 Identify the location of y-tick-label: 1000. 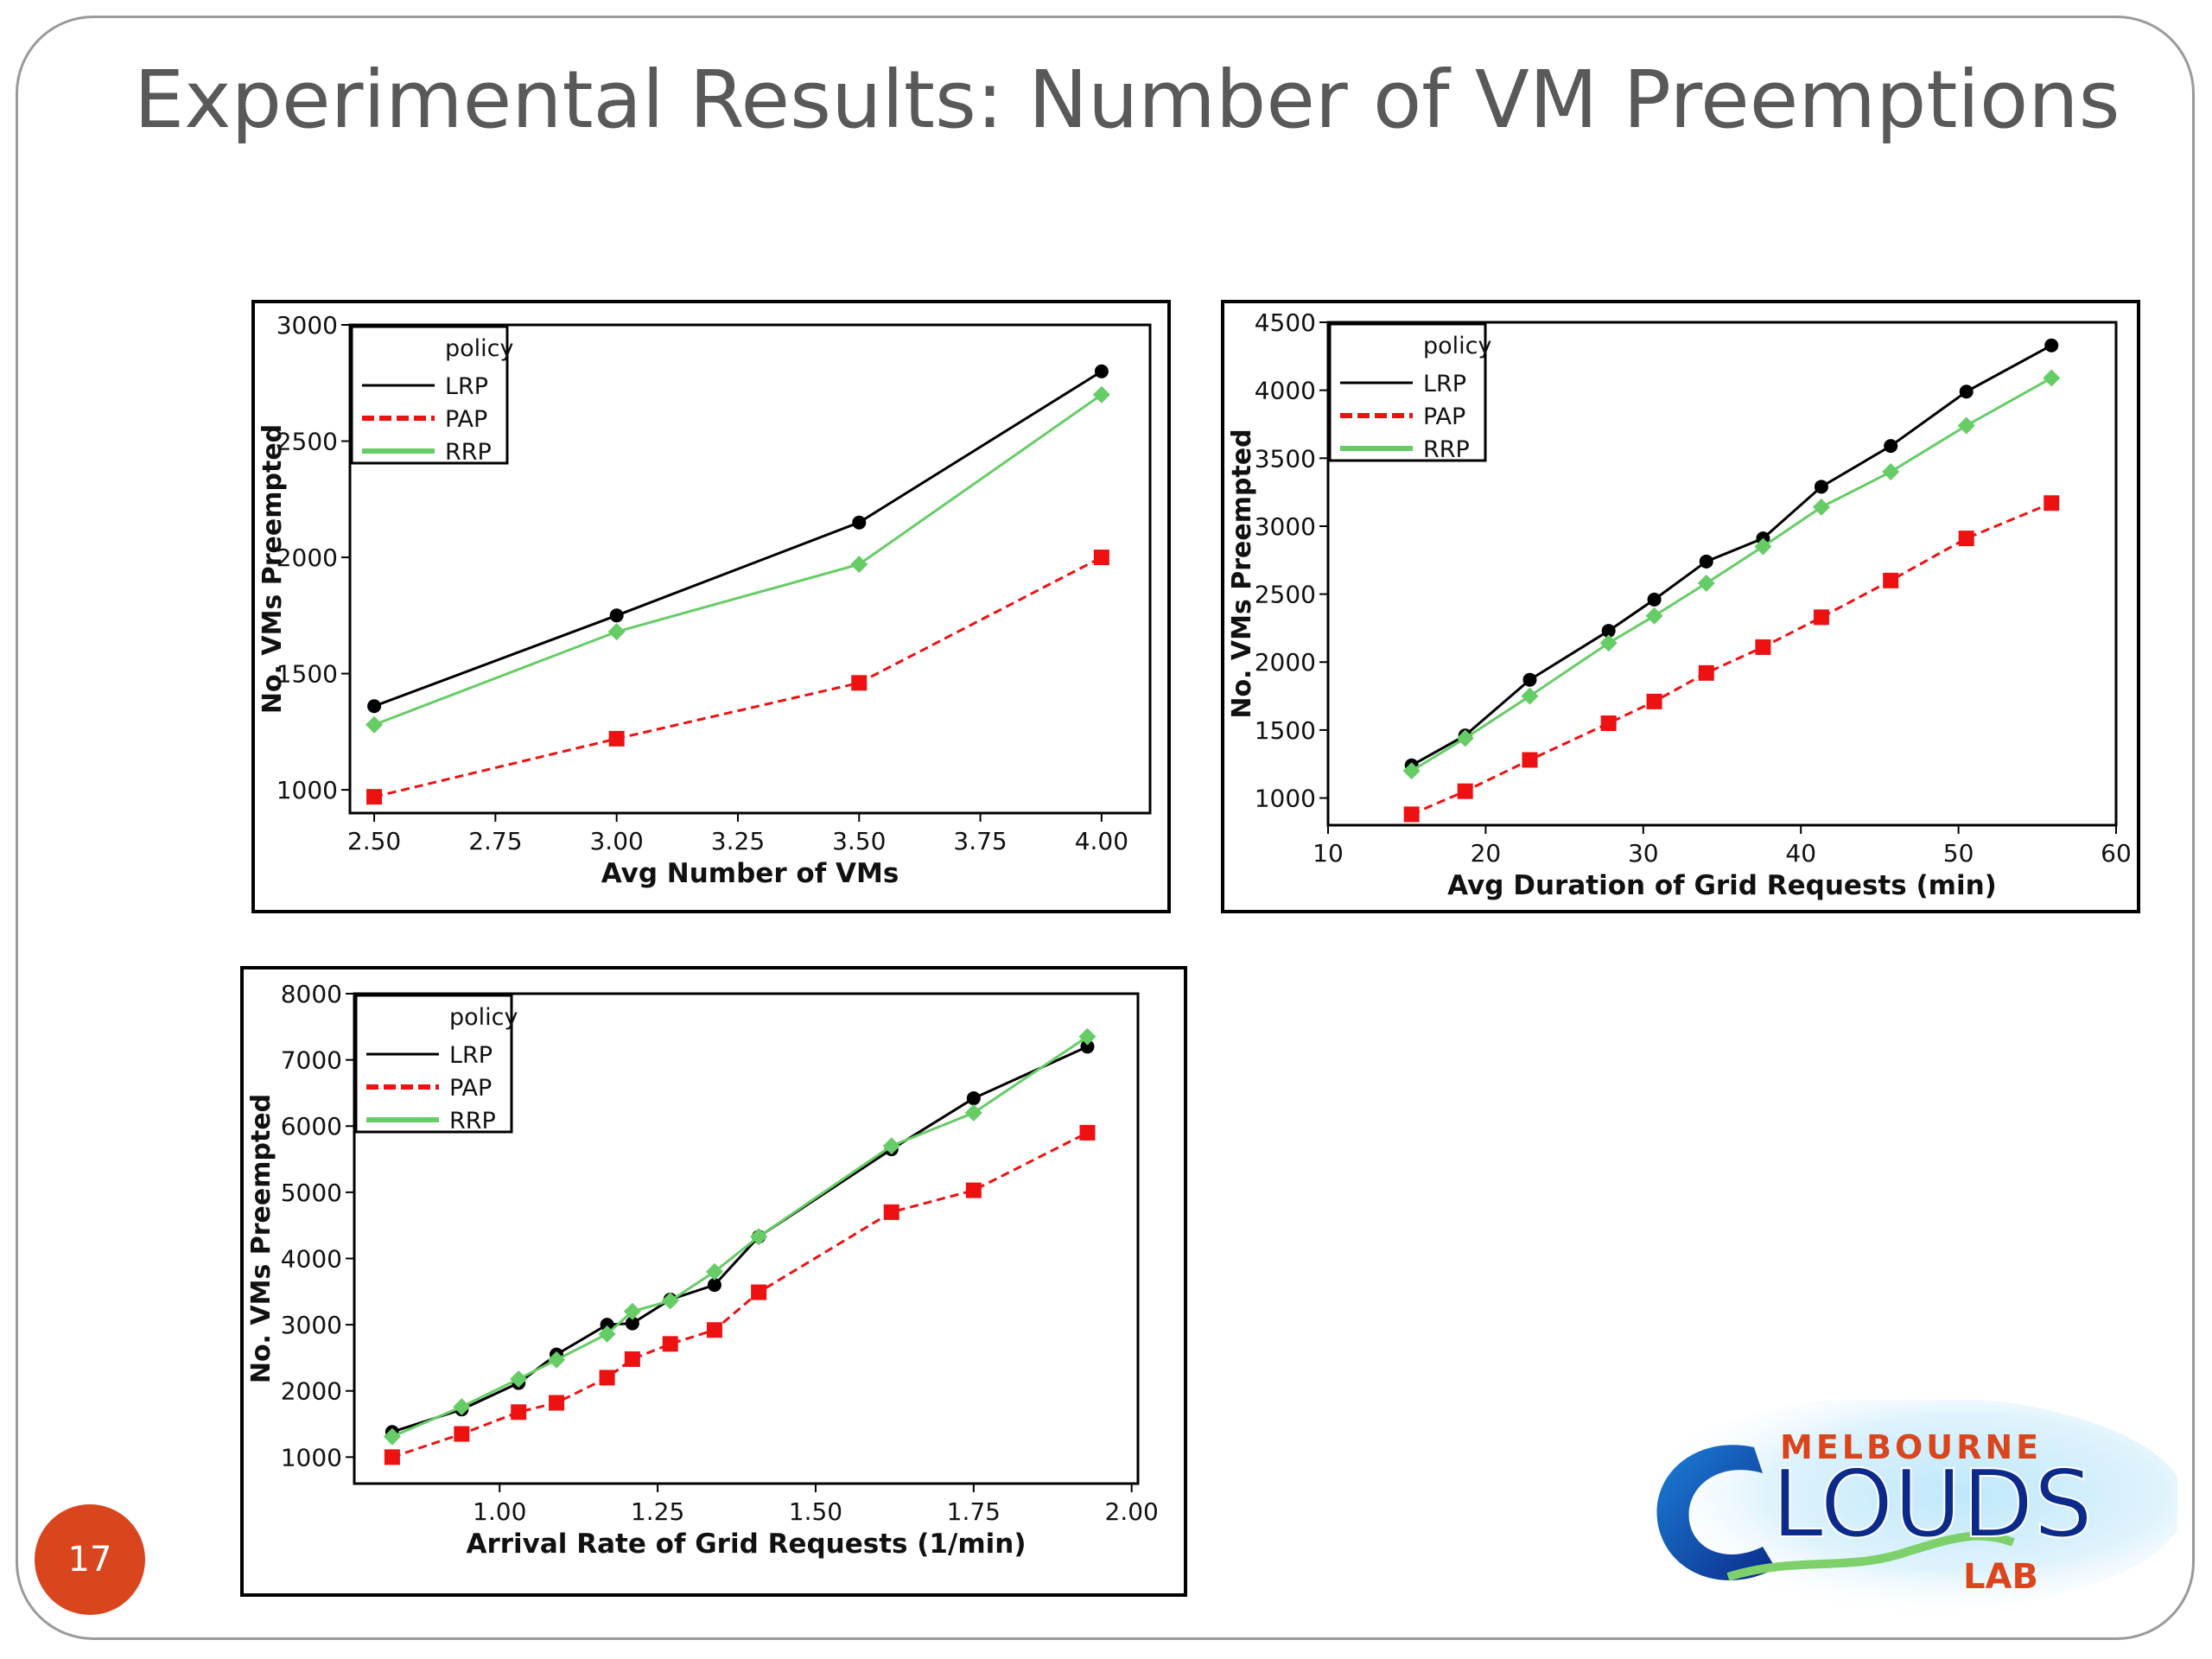
(1285, 799).